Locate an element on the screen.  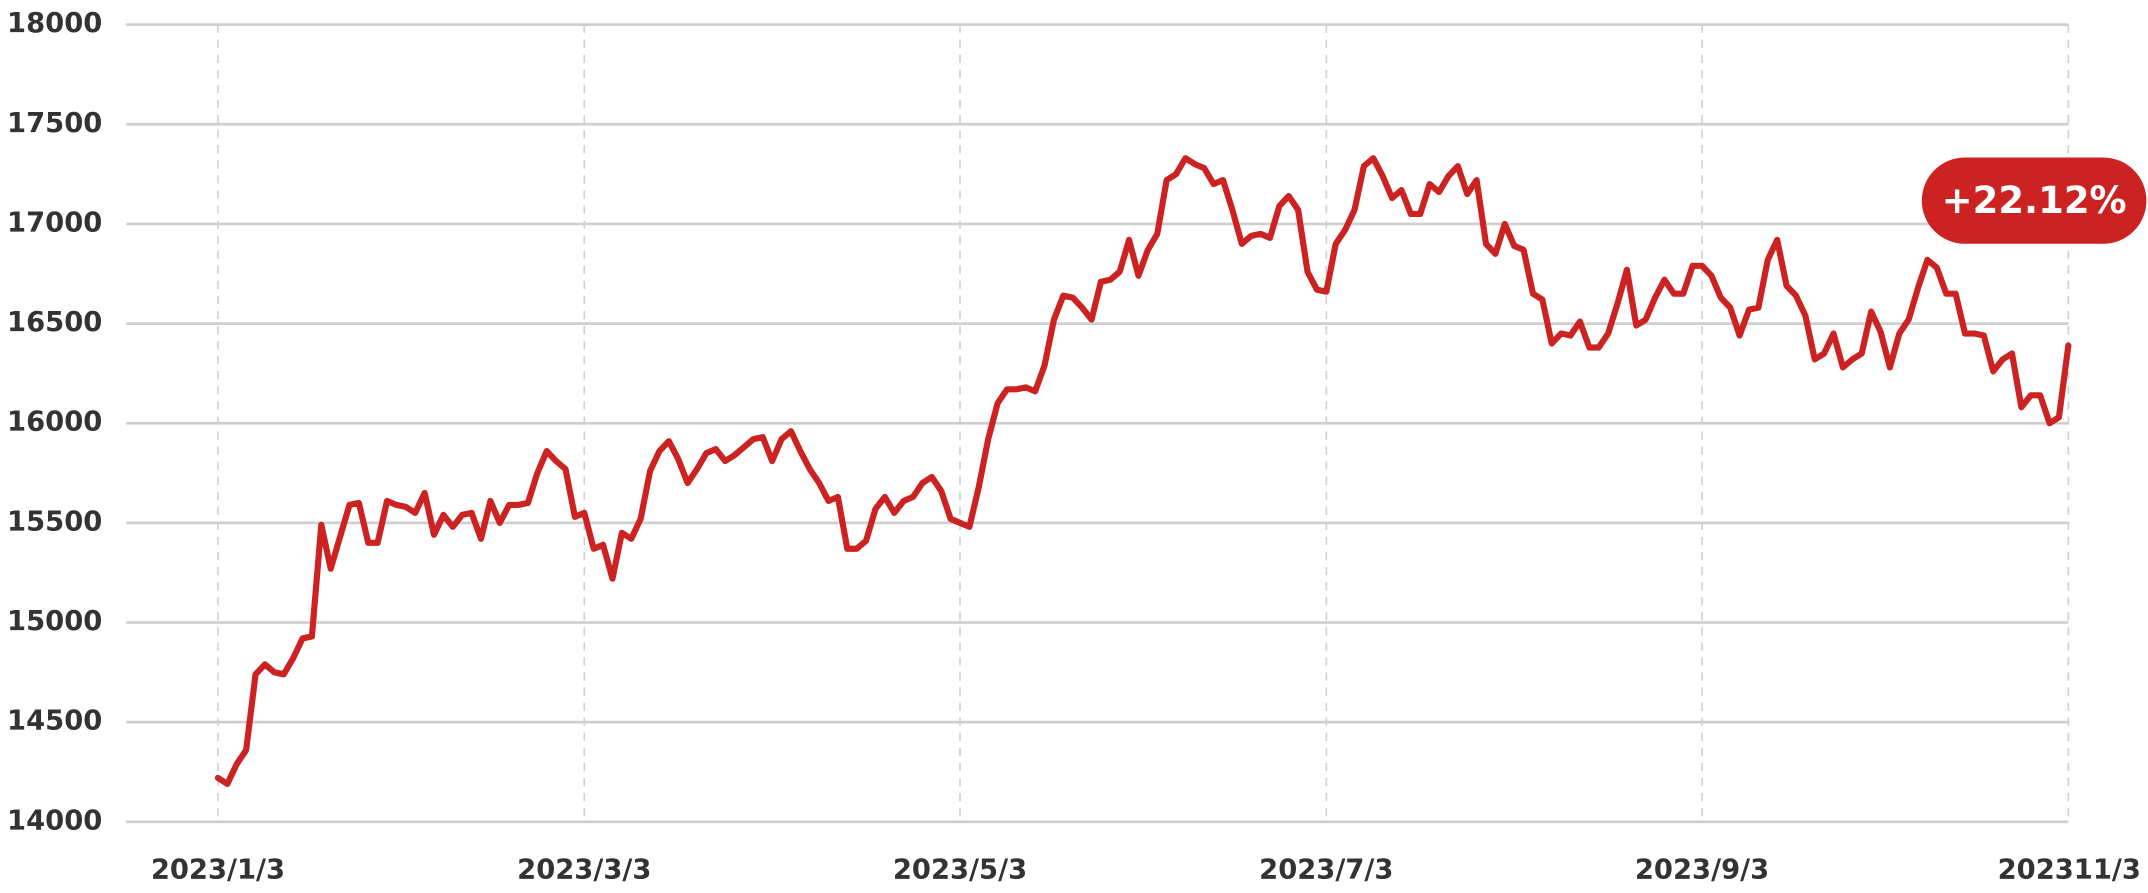
y-tick-label: 16500 is located at coordinates (54, 322).